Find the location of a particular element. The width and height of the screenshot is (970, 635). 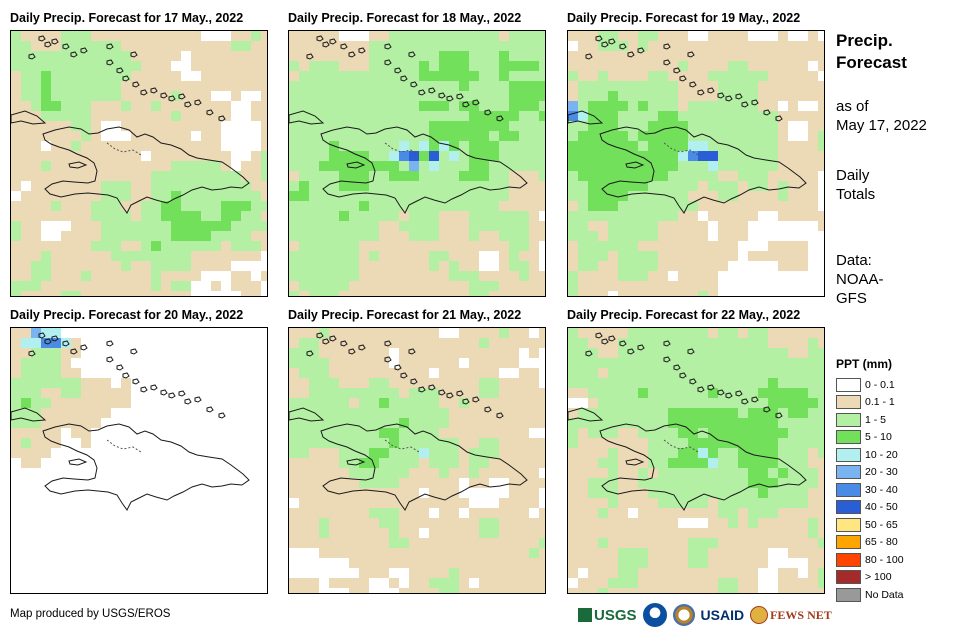

precip-grid is located at coordinates (139, 163).